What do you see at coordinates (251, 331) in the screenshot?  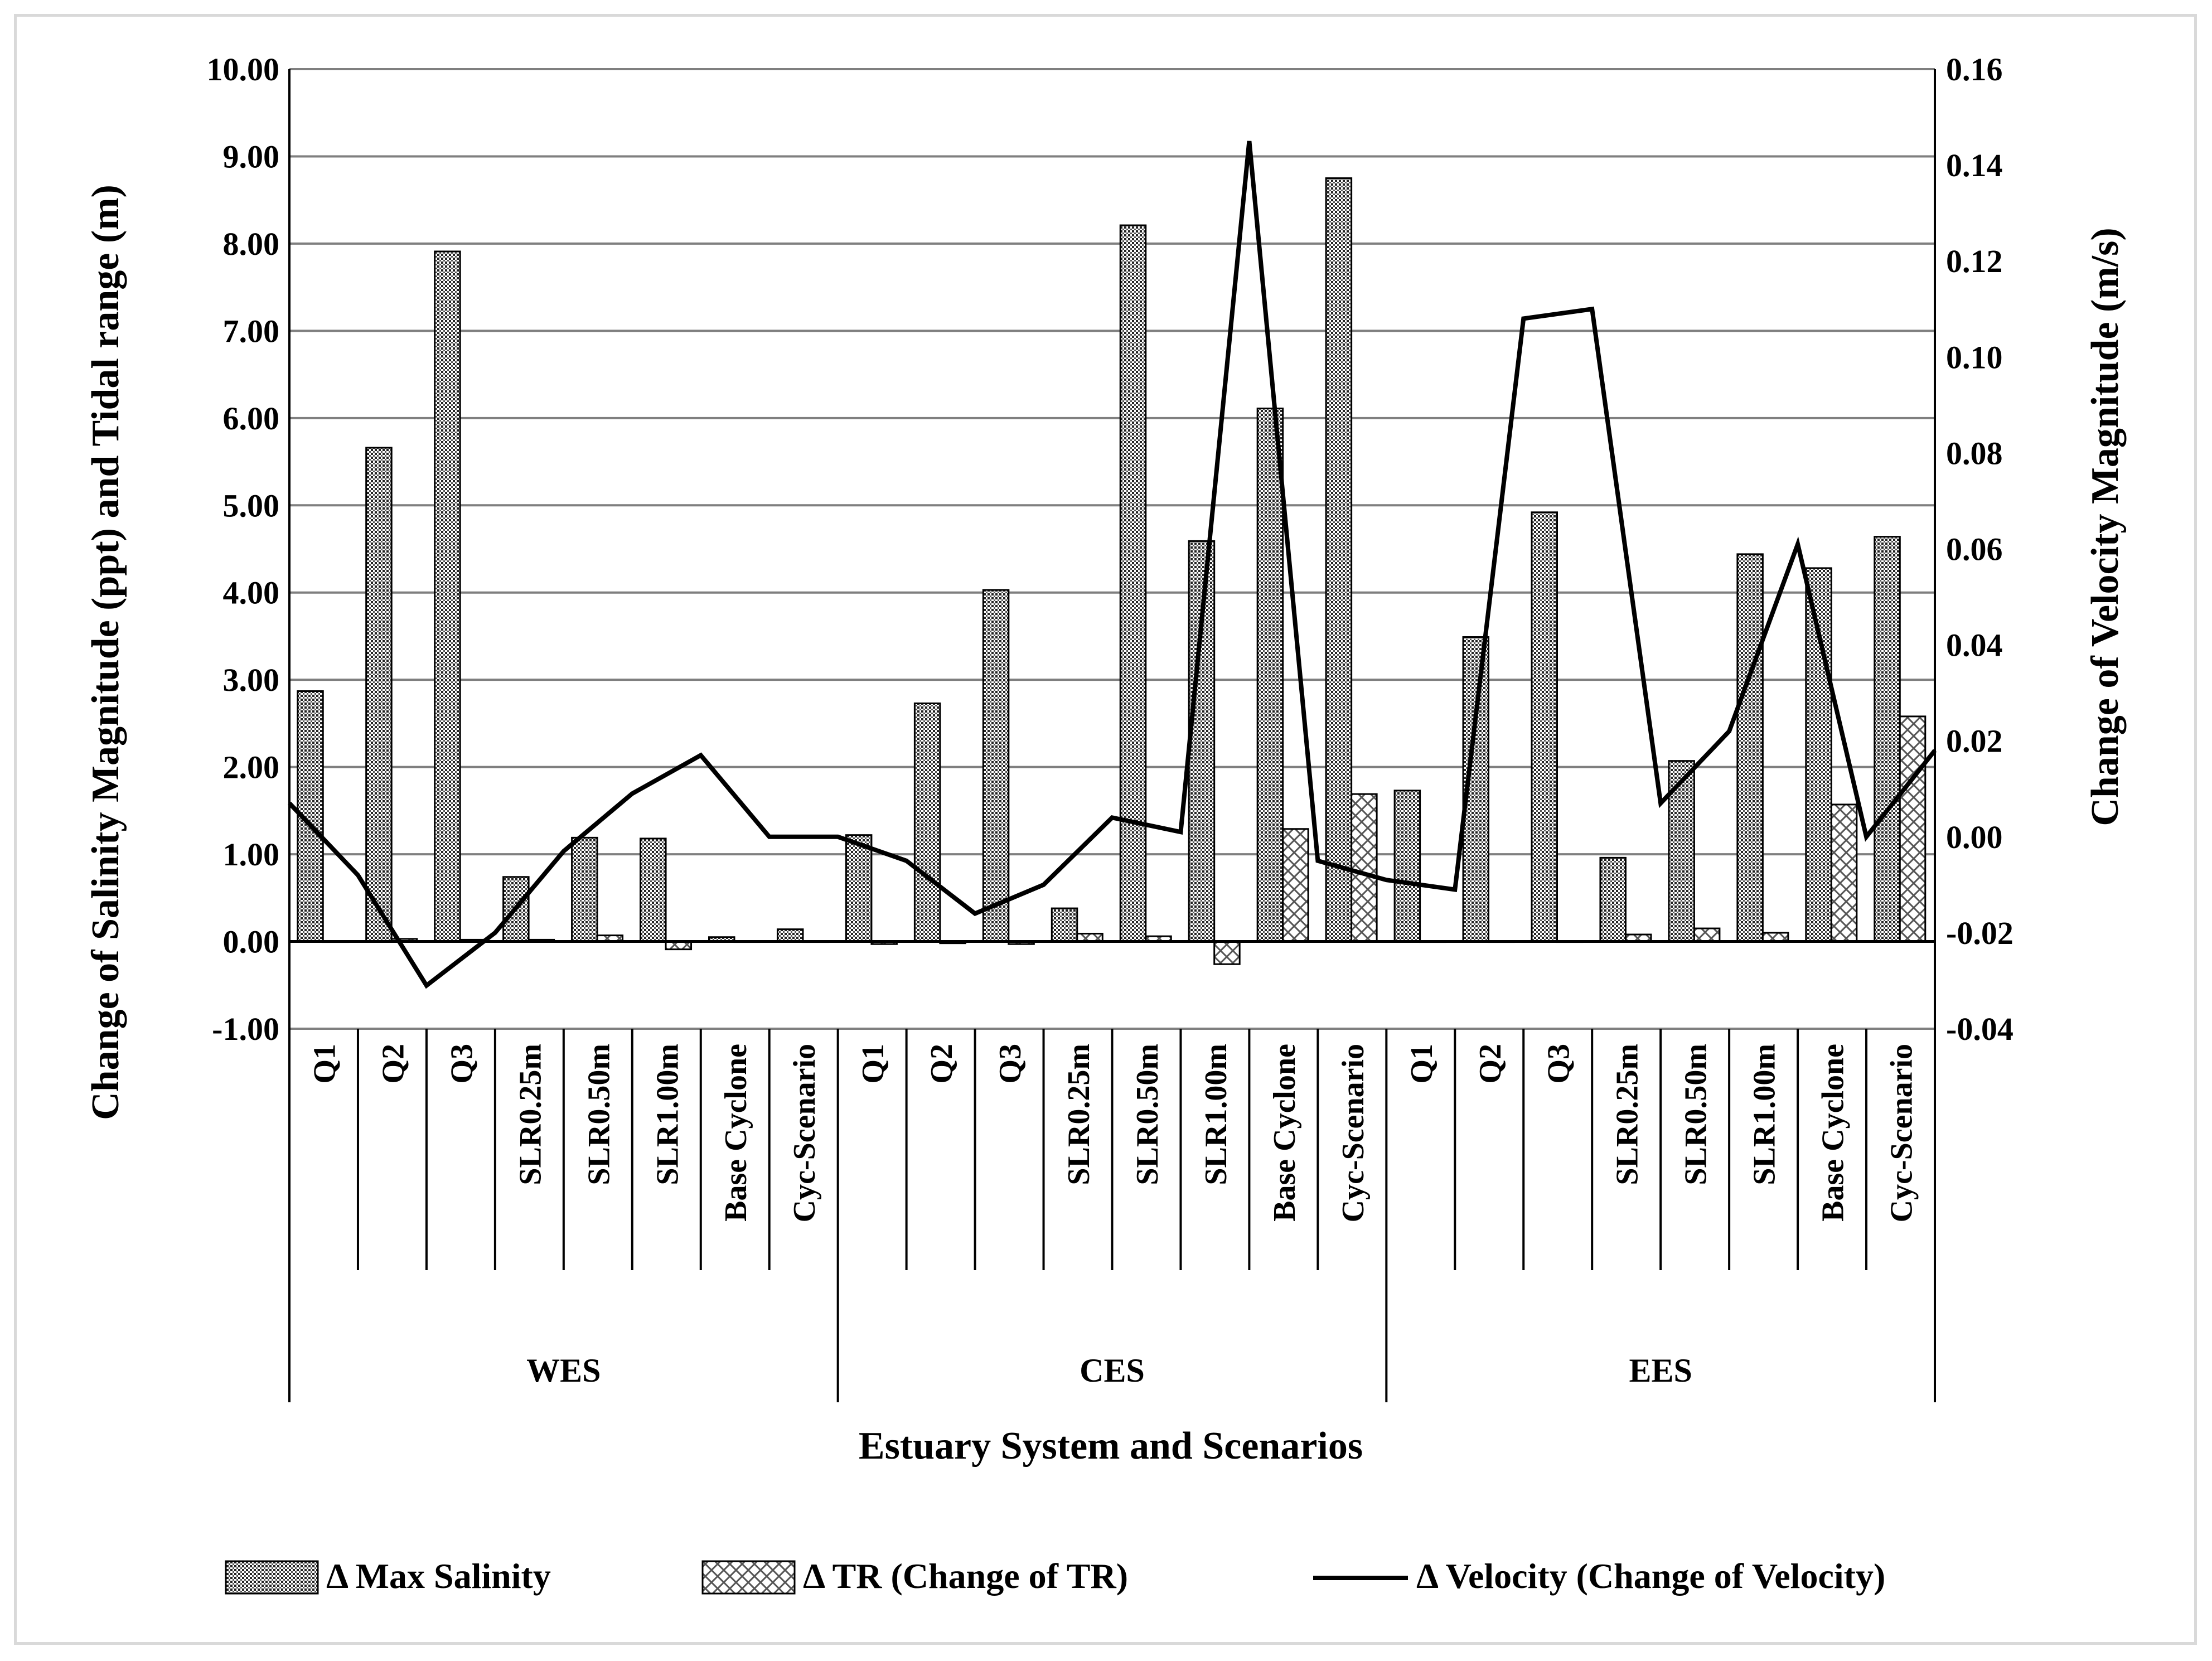 I see `y-tick-label-left: 7.00` at bounding box center [251, 331].